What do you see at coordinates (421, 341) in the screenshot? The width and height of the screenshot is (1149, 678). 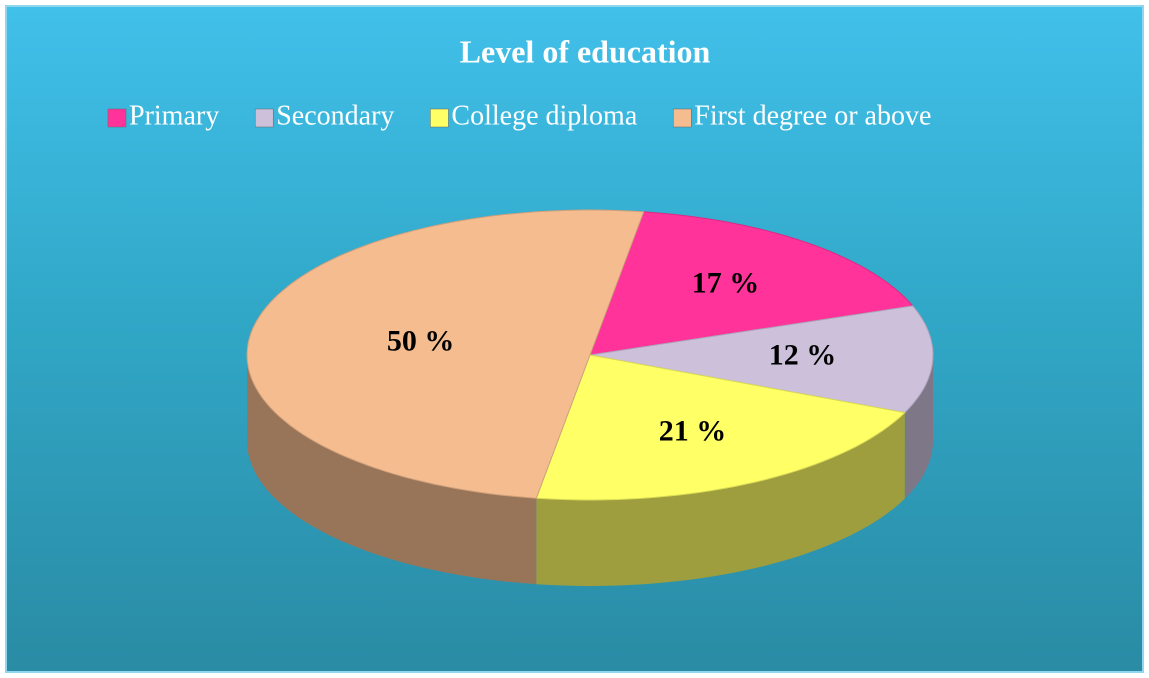 I see `data-label: 50 %` at bounding box center [421, 341].